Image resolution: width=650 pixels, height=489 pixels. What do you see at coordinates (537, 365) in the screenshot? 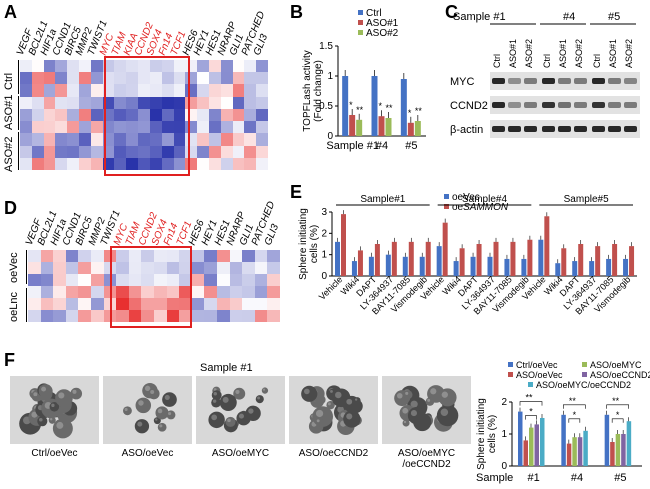
I see `legend-label: Ctrl/oeVec` at bounding box center [537, 365].